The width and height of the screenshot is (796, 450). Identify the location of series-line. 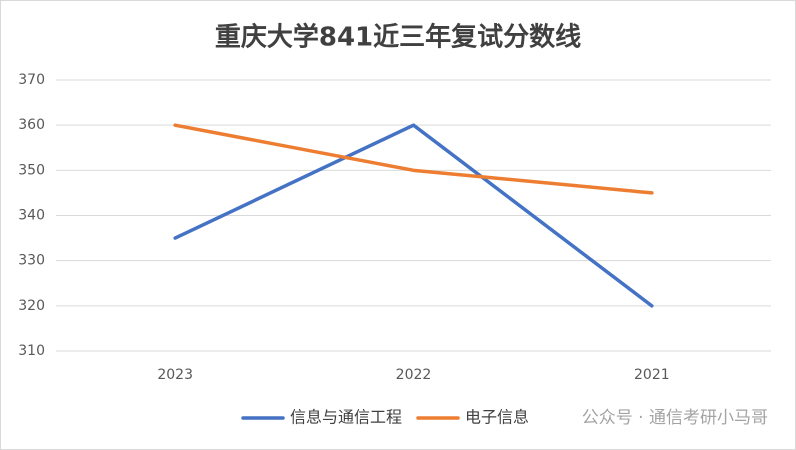
(413, 159).